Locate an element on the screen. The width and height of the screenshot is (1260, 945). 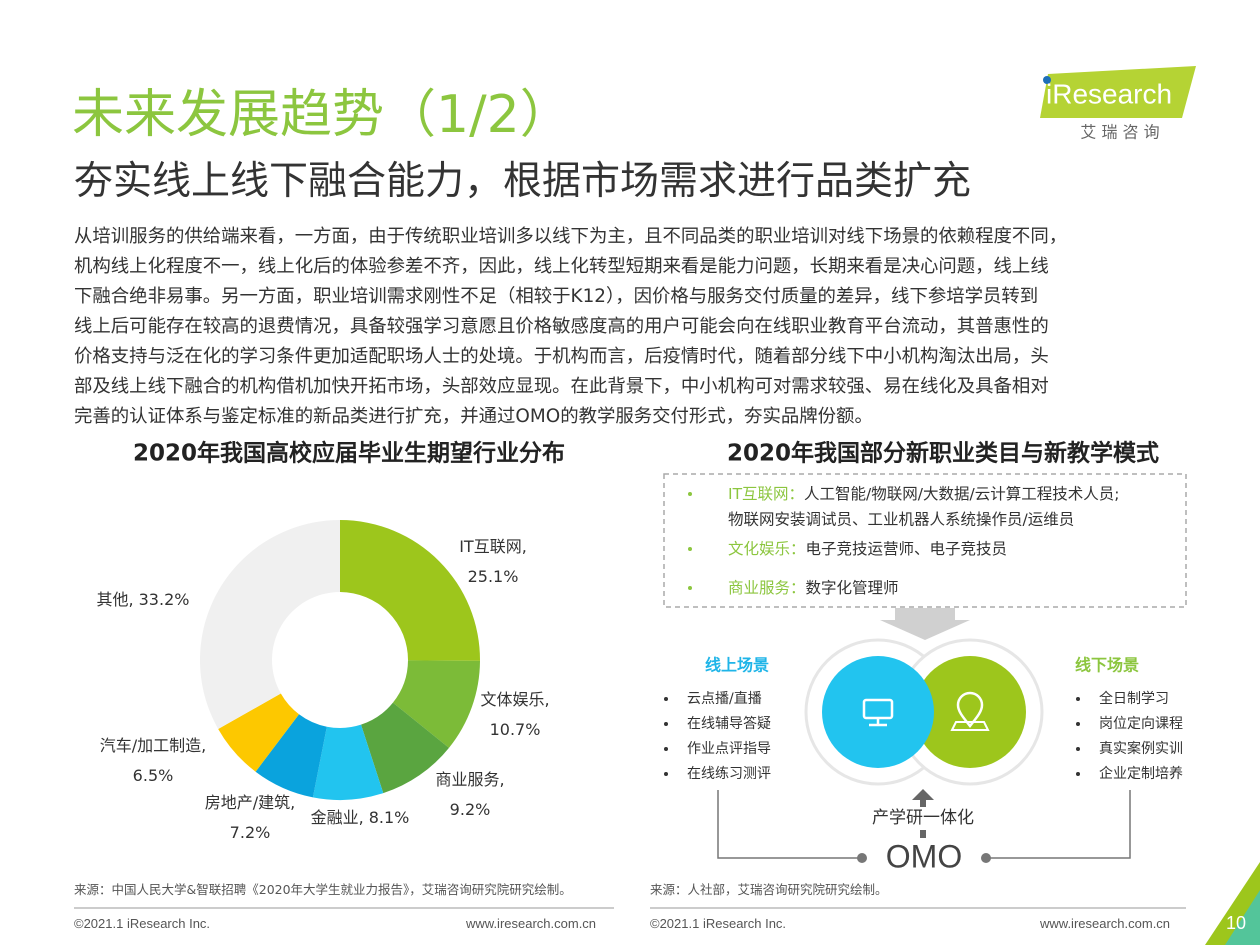
offline-circle is located at coordinates (970, 712).